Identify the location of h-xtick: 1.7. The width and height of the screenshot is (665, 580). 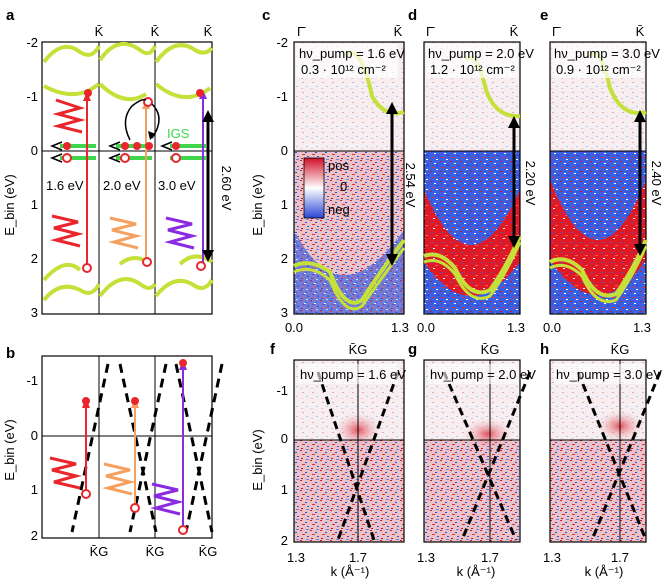
(620, 557).